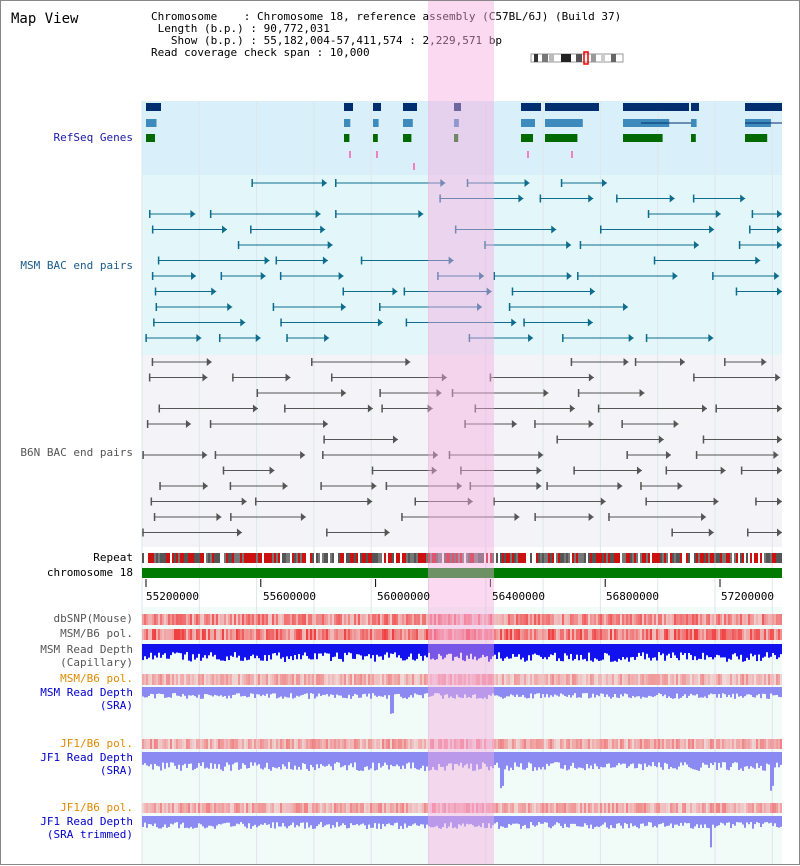 This screenshot has height=866, width=800. I want to click on refseq-genes-label: RefSeq Genes, so click(93, 137).